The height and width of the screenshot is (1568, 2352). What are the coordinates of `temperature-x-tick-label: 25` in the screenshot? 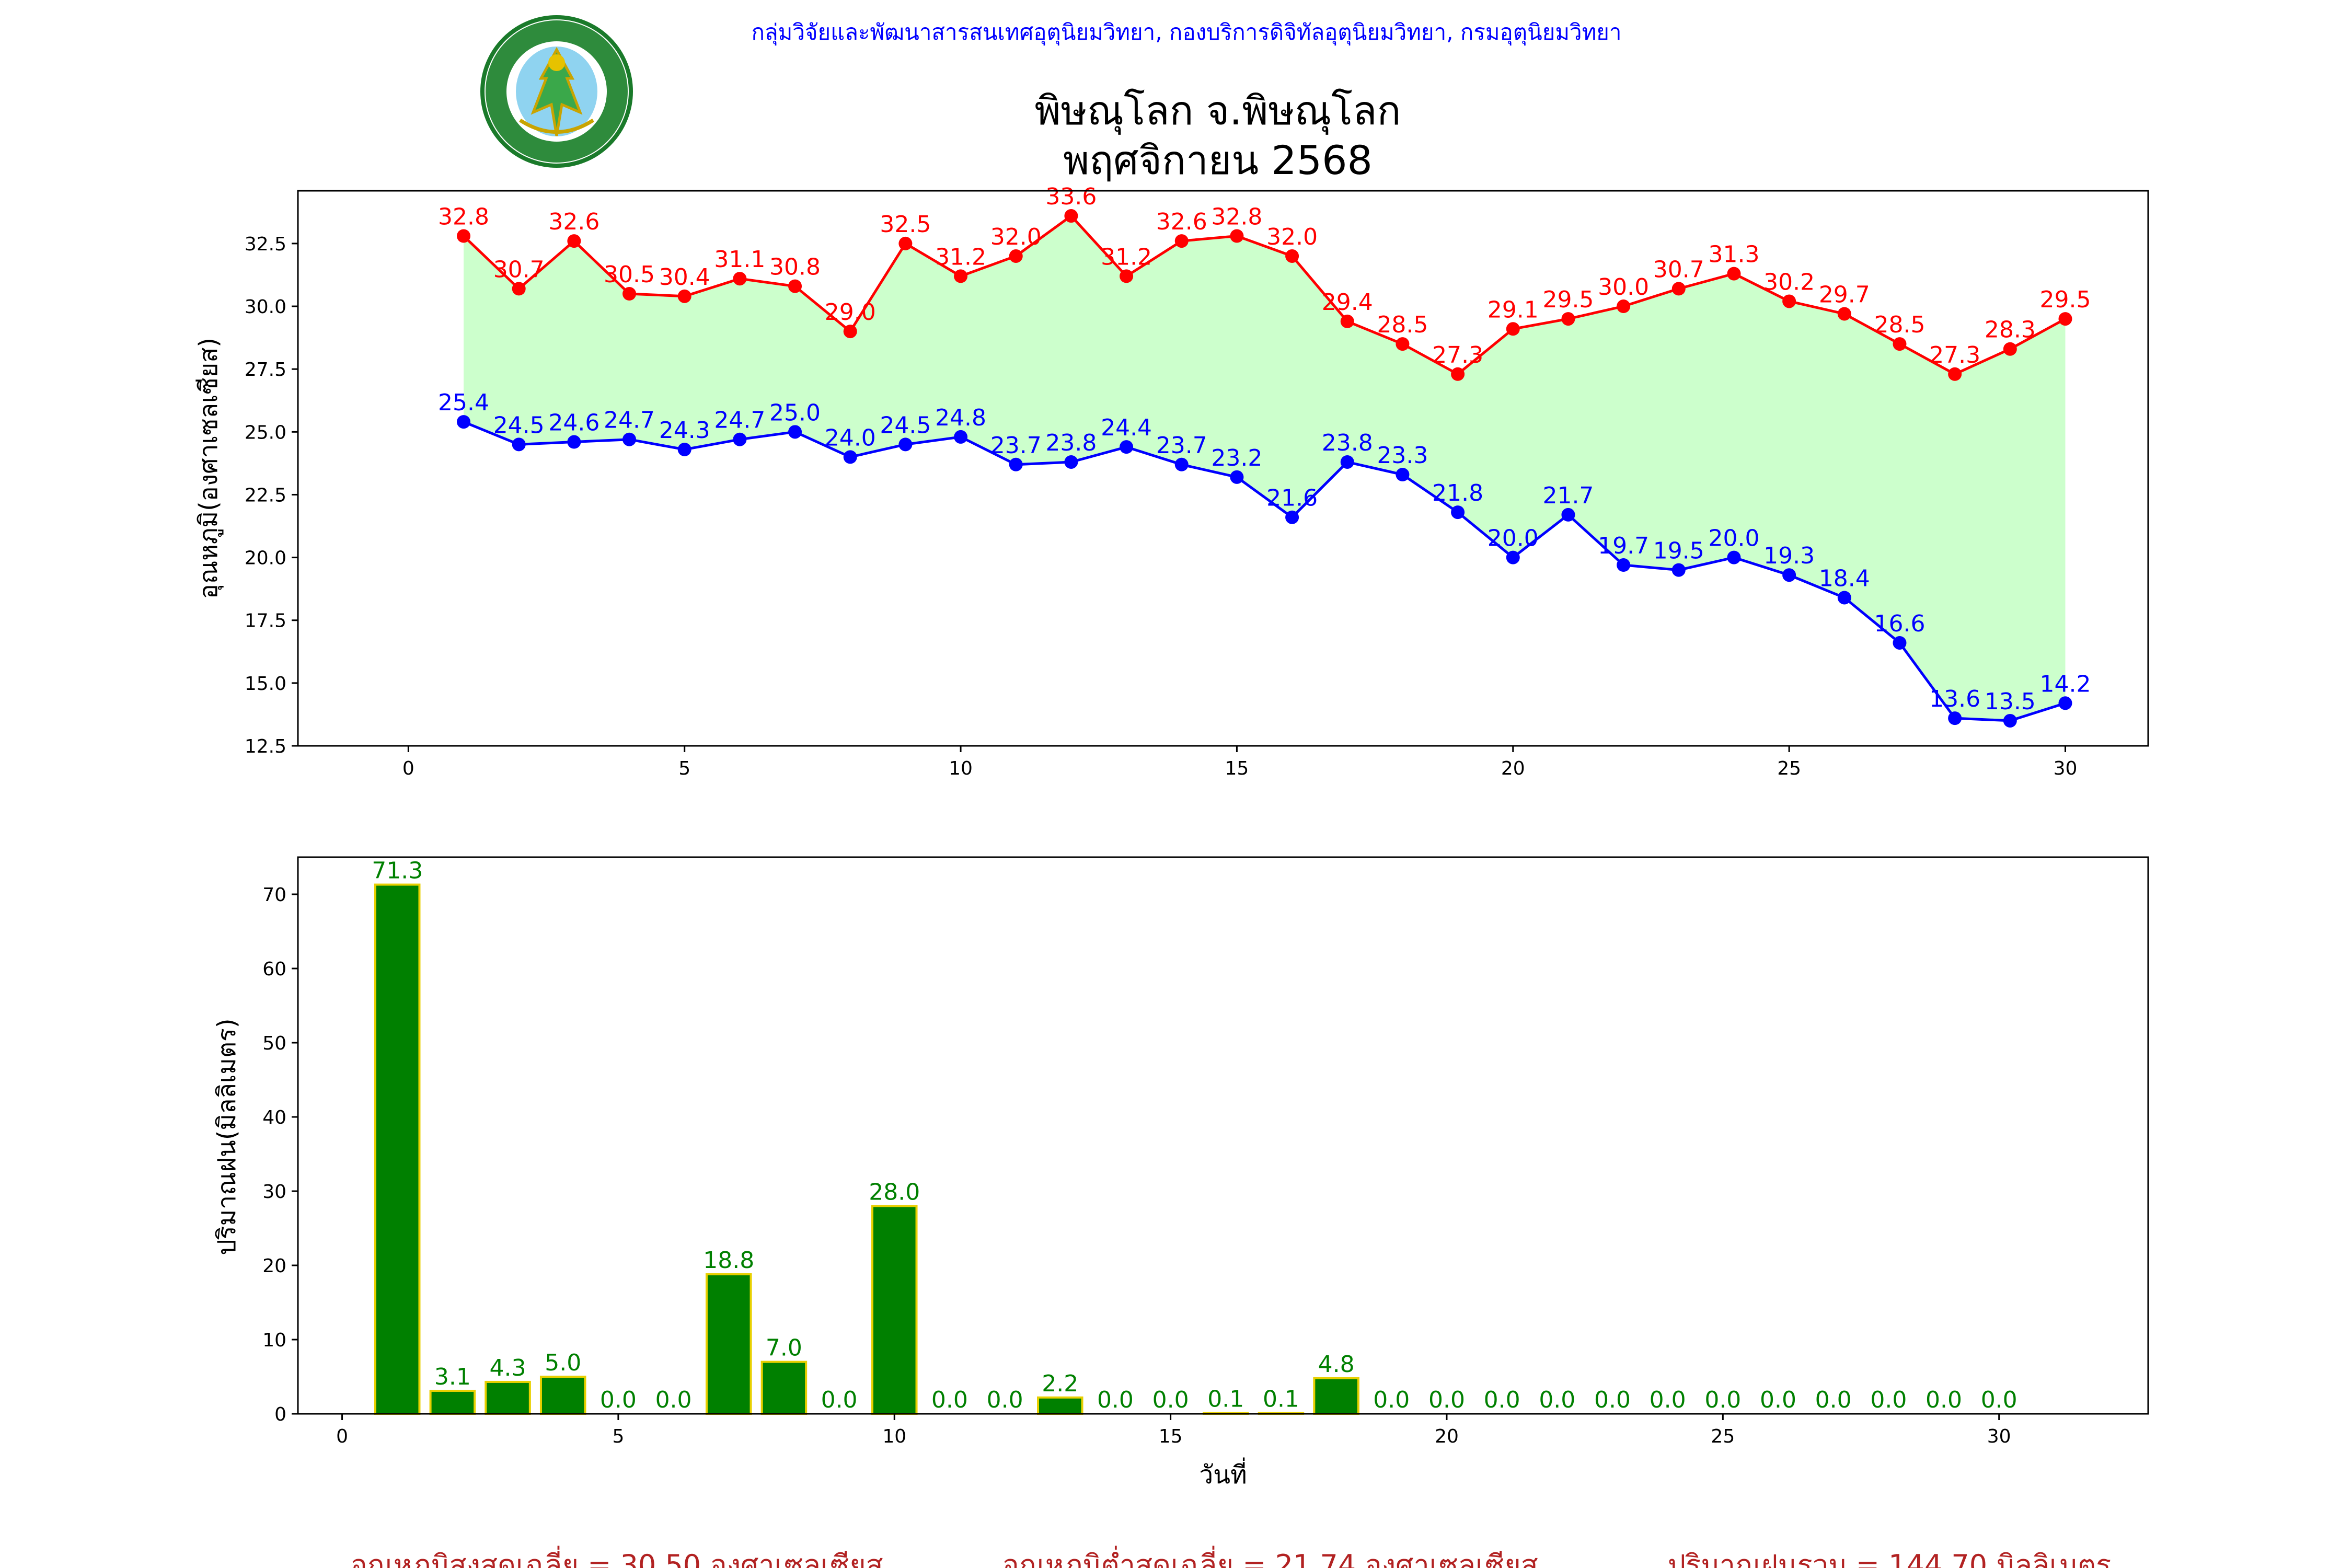 It's located at (1789, 768).